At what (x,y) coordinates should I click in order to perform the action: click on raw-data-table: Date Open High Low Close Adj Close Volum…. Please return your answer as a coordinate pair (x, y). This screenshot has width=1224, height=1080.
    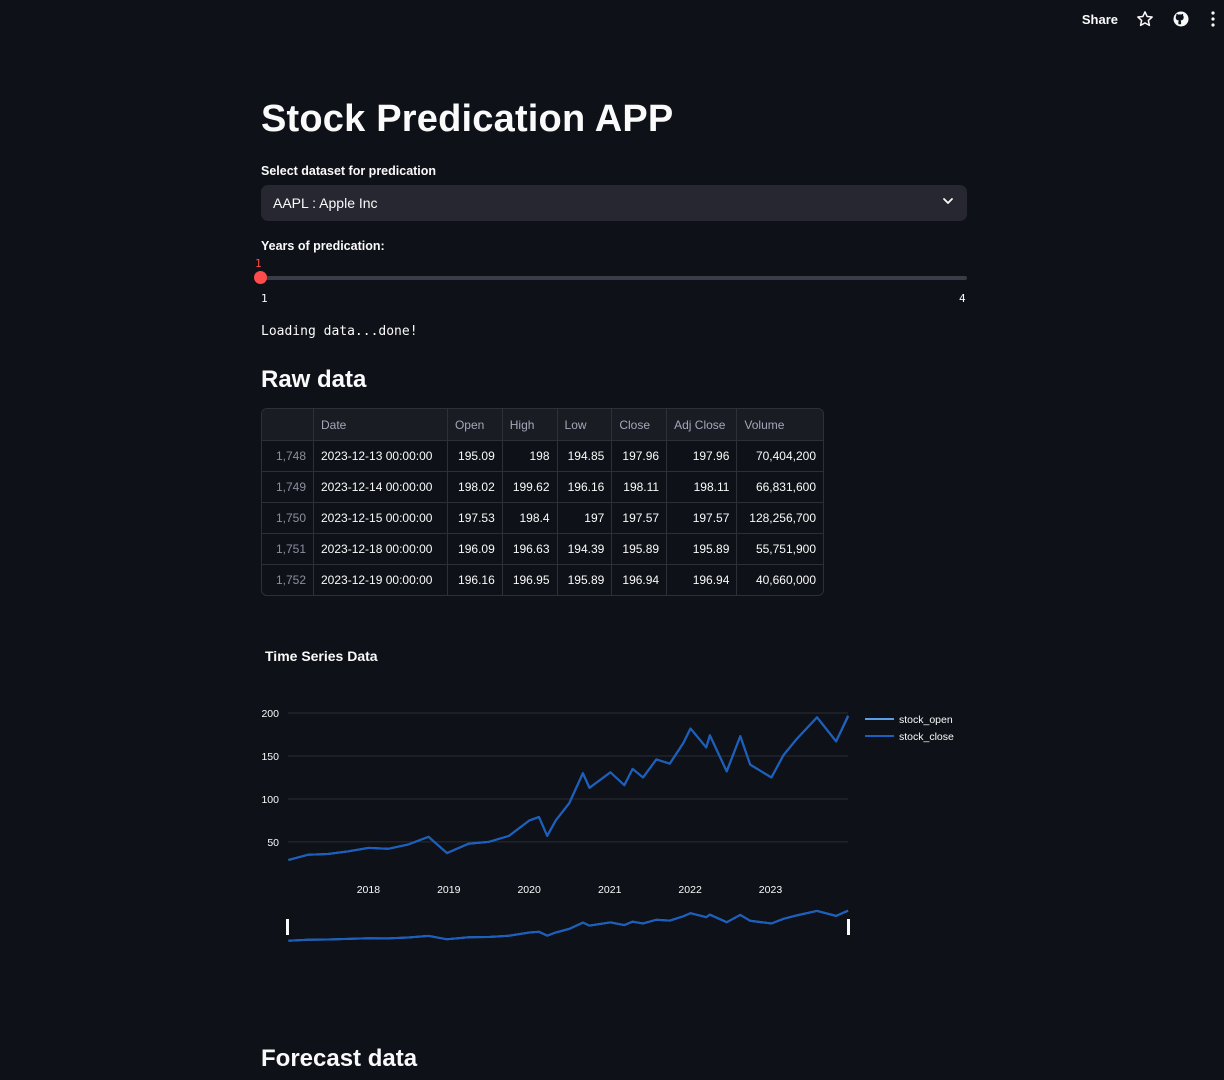
    Looking at the image, I should click on (542, 502).